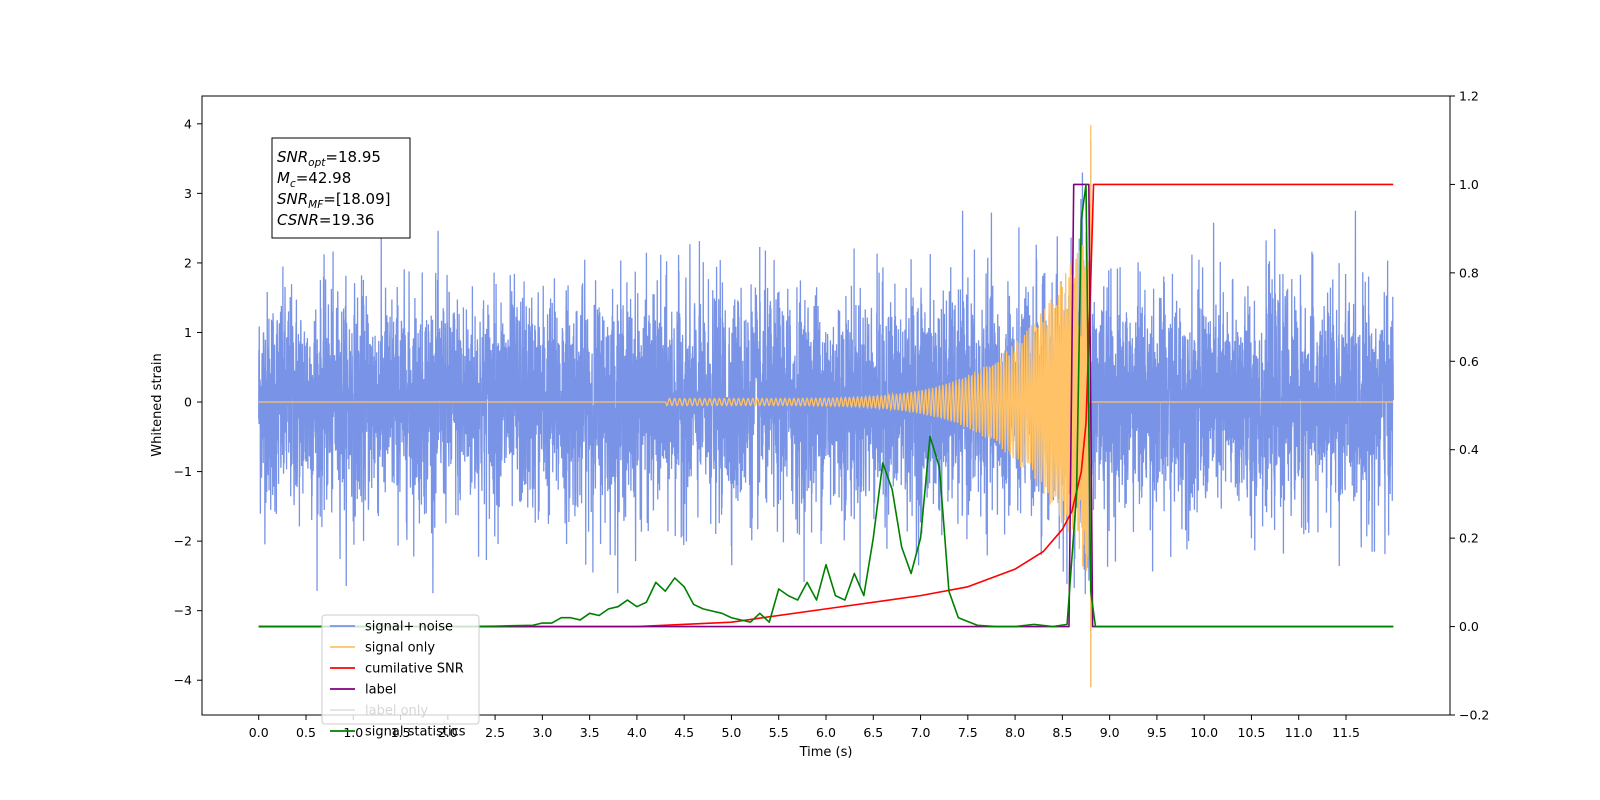 This screenshot has width=1600, height=800. I want to click on x-tick-label: 8.0, so click(1015, 732).